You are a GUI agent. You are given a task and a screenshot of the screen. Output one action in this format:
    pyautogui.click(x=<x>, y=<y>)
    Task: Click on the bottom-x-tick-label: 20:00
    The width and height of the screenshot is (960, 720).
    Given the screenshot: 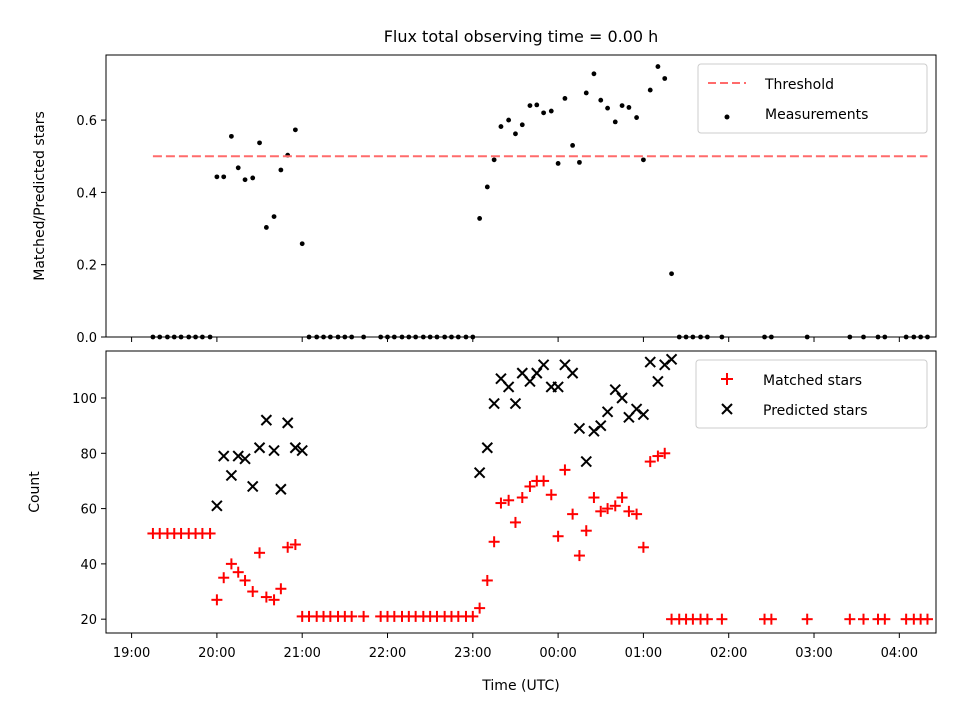 What is the action you would take?
    pyautogui.click(x=216, y=653)
    